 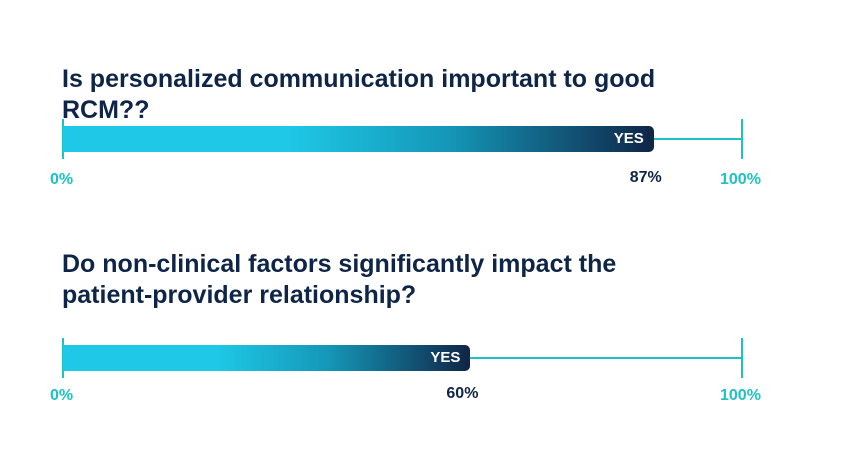 What do you see at coordinates (742, 358) in the screenshot?
I see `chart-2-end-tick` at bounding box center [742, 358].